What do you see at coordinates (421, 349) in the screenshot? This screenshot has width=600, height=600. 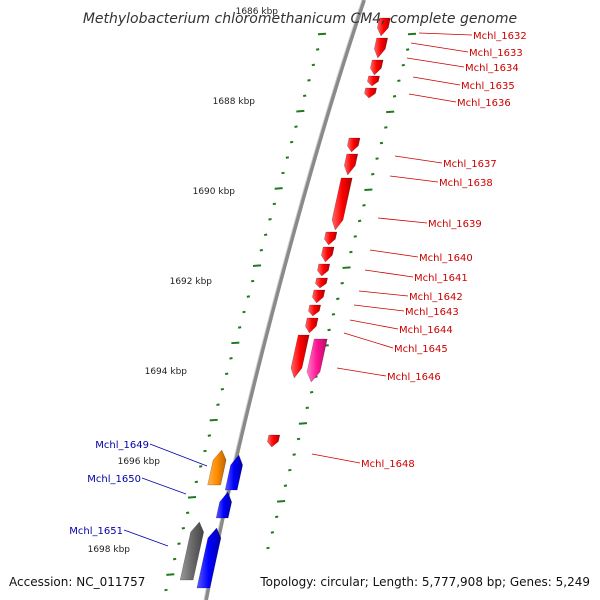 I see `forward-gene-label: Mchl_1645` at bounding box center [421, 349].